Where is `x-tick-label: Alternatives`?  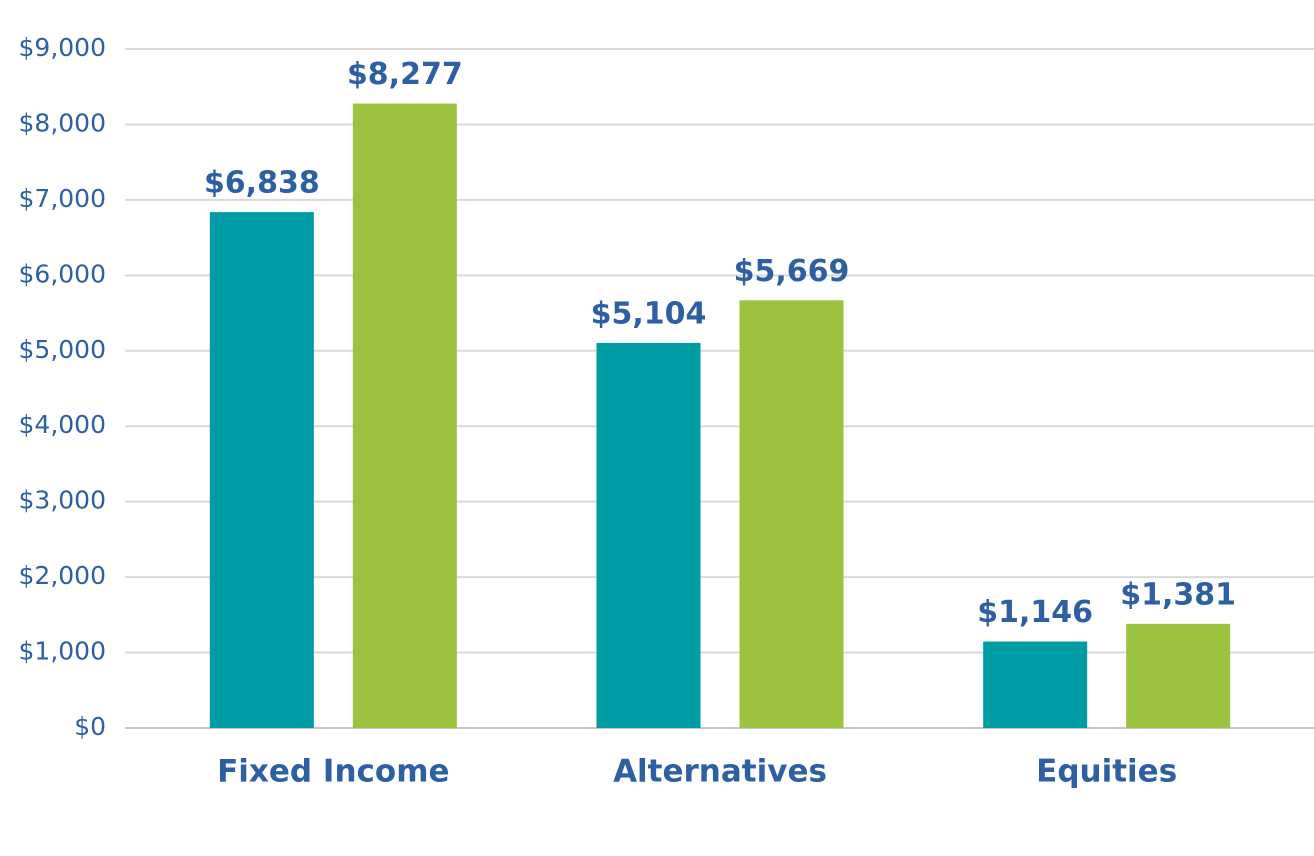
x-tick-label: Alternatives is located at coordinates (720, 772).